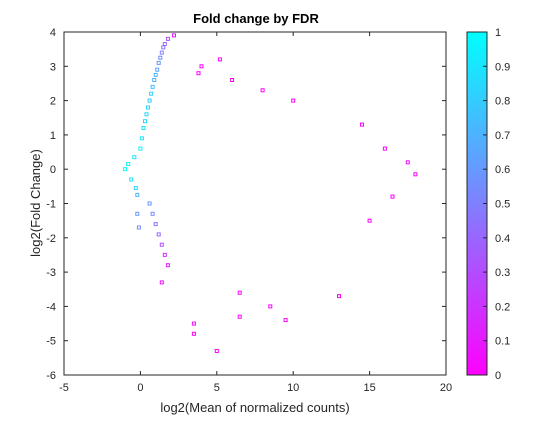 The width and height of the screenshot is (560, 425). I want to click on colorbar-tick-label: 0.5, so click(502, 205).